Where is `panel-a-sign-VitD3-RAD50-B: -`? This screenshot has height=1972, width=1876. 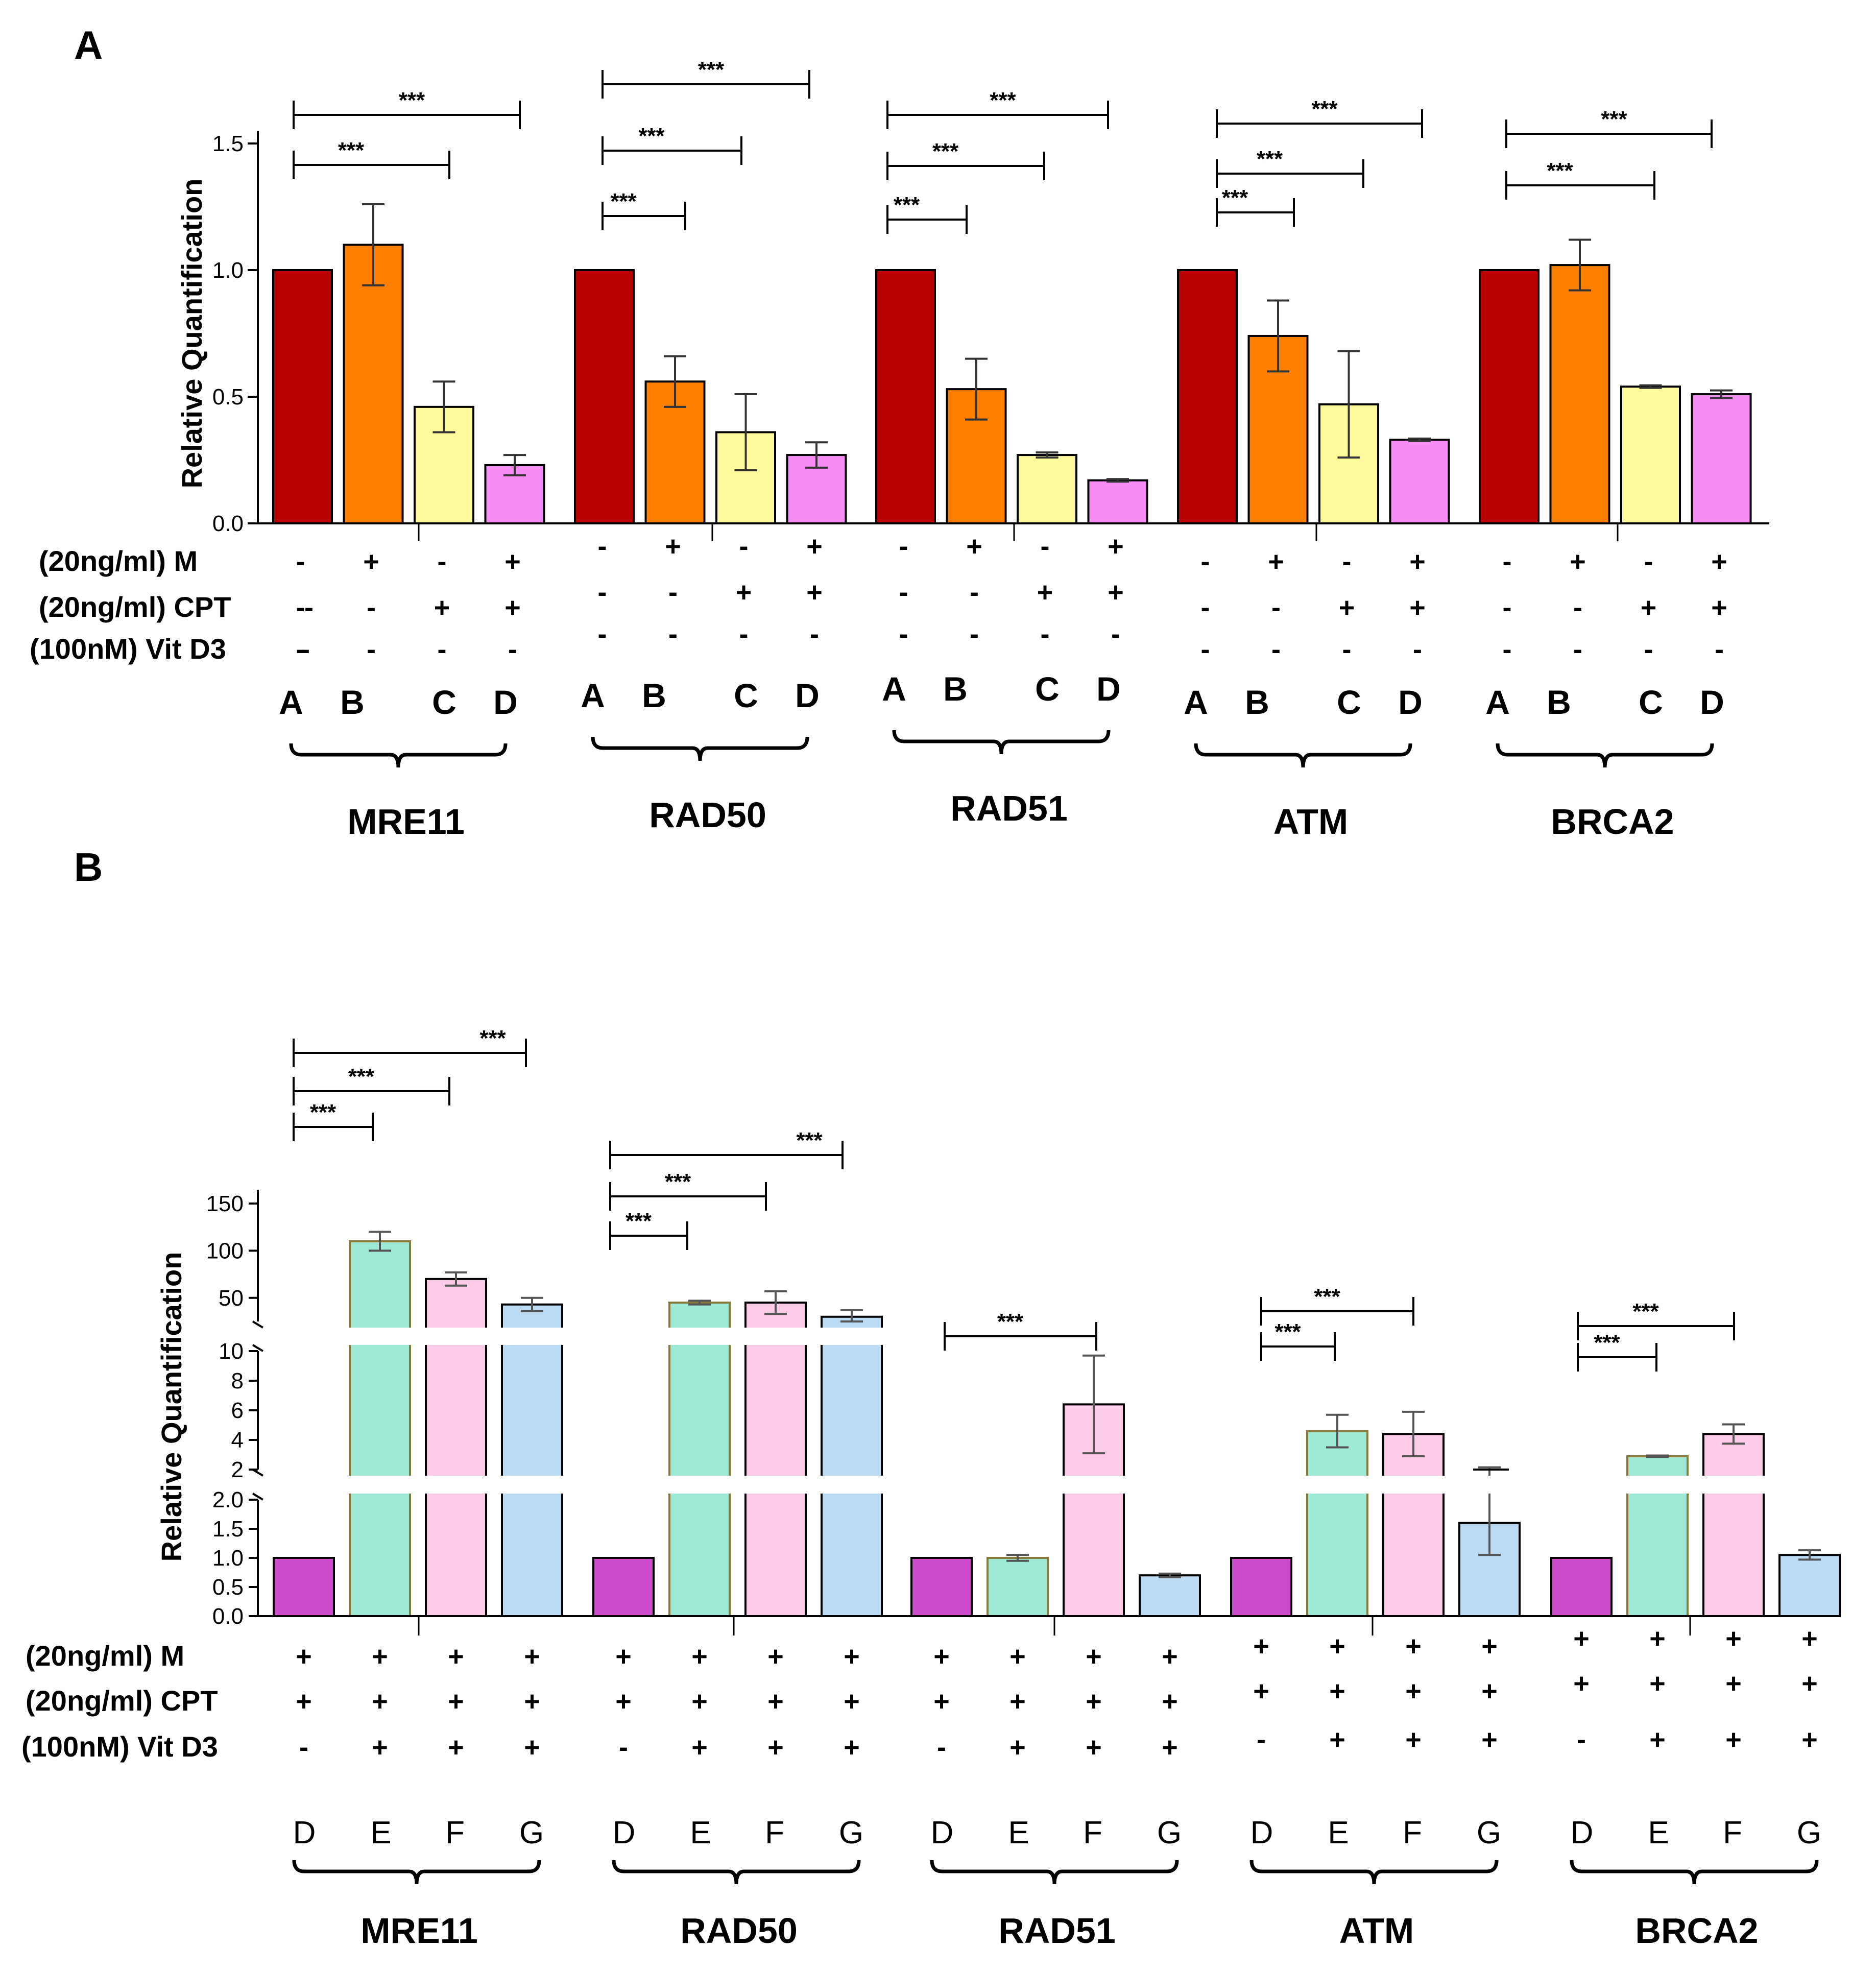 panel-a-sign-VitD3-RAD50-B: - is located at coordinates (673, 634).